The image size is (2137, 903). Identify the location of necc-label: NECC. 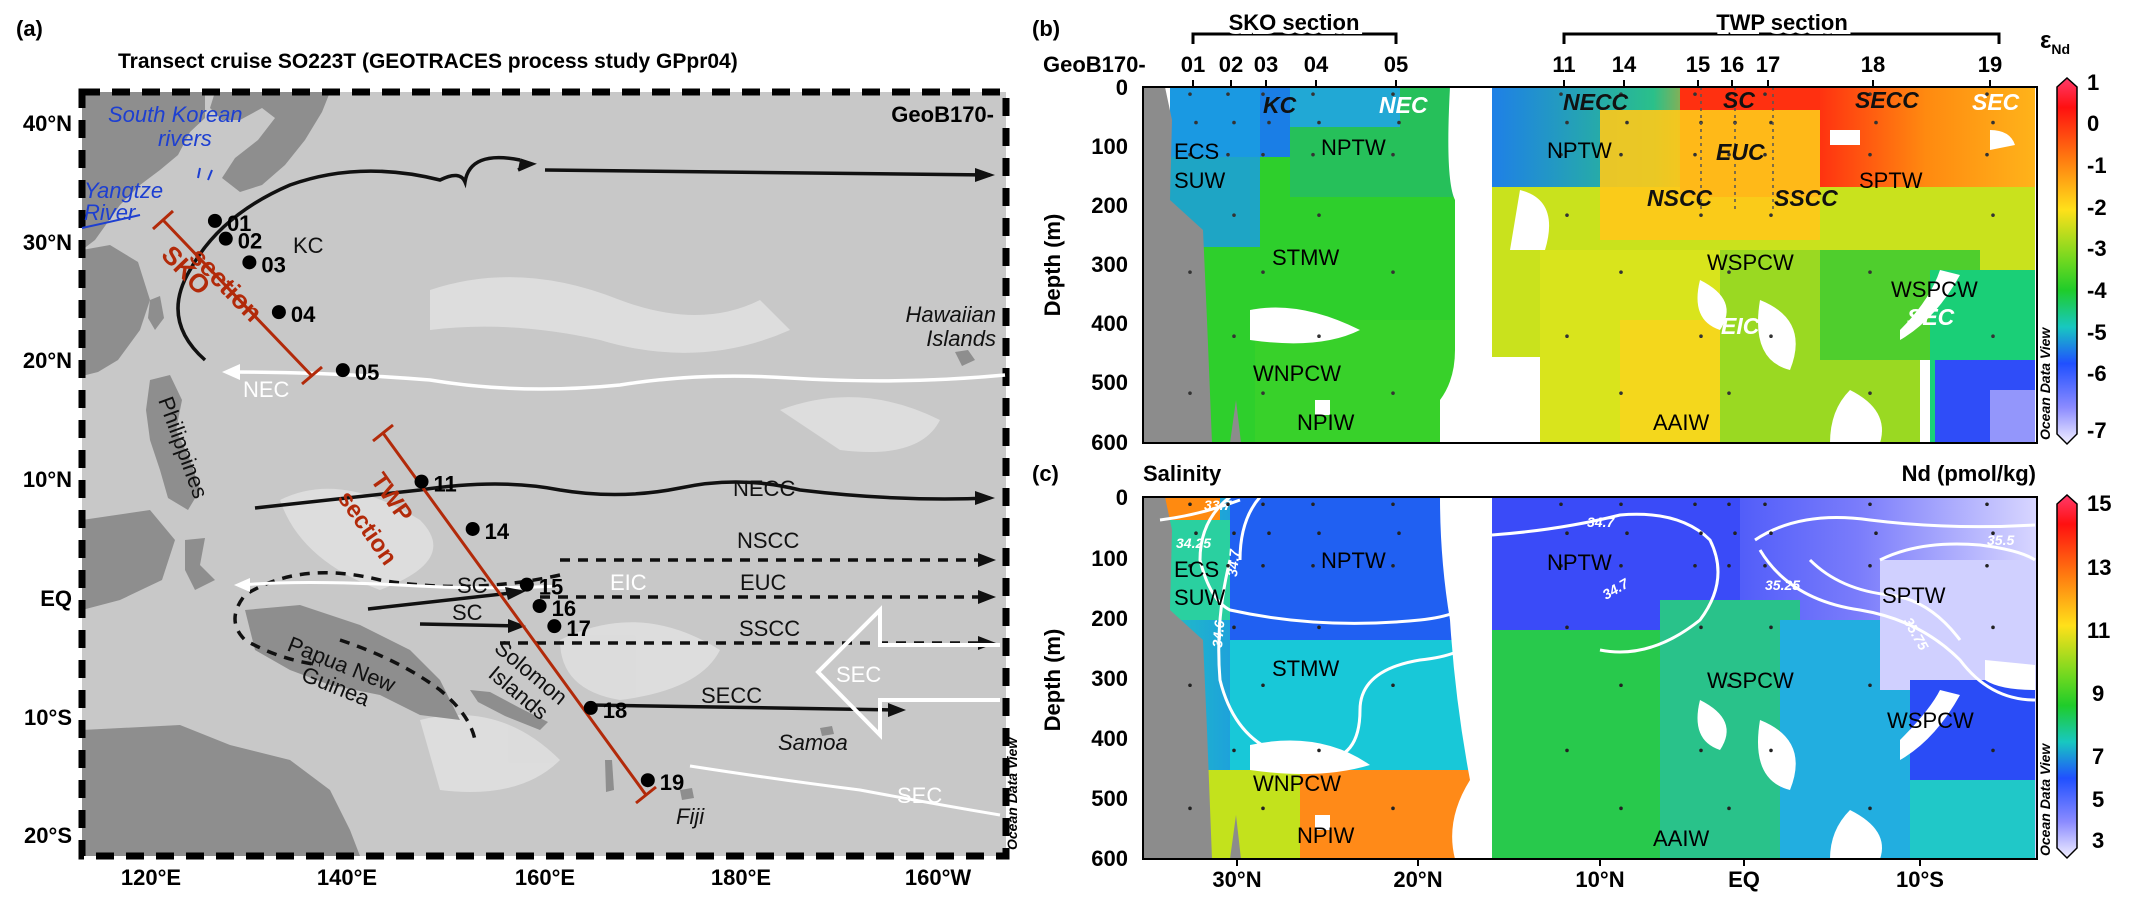
(764, 488).